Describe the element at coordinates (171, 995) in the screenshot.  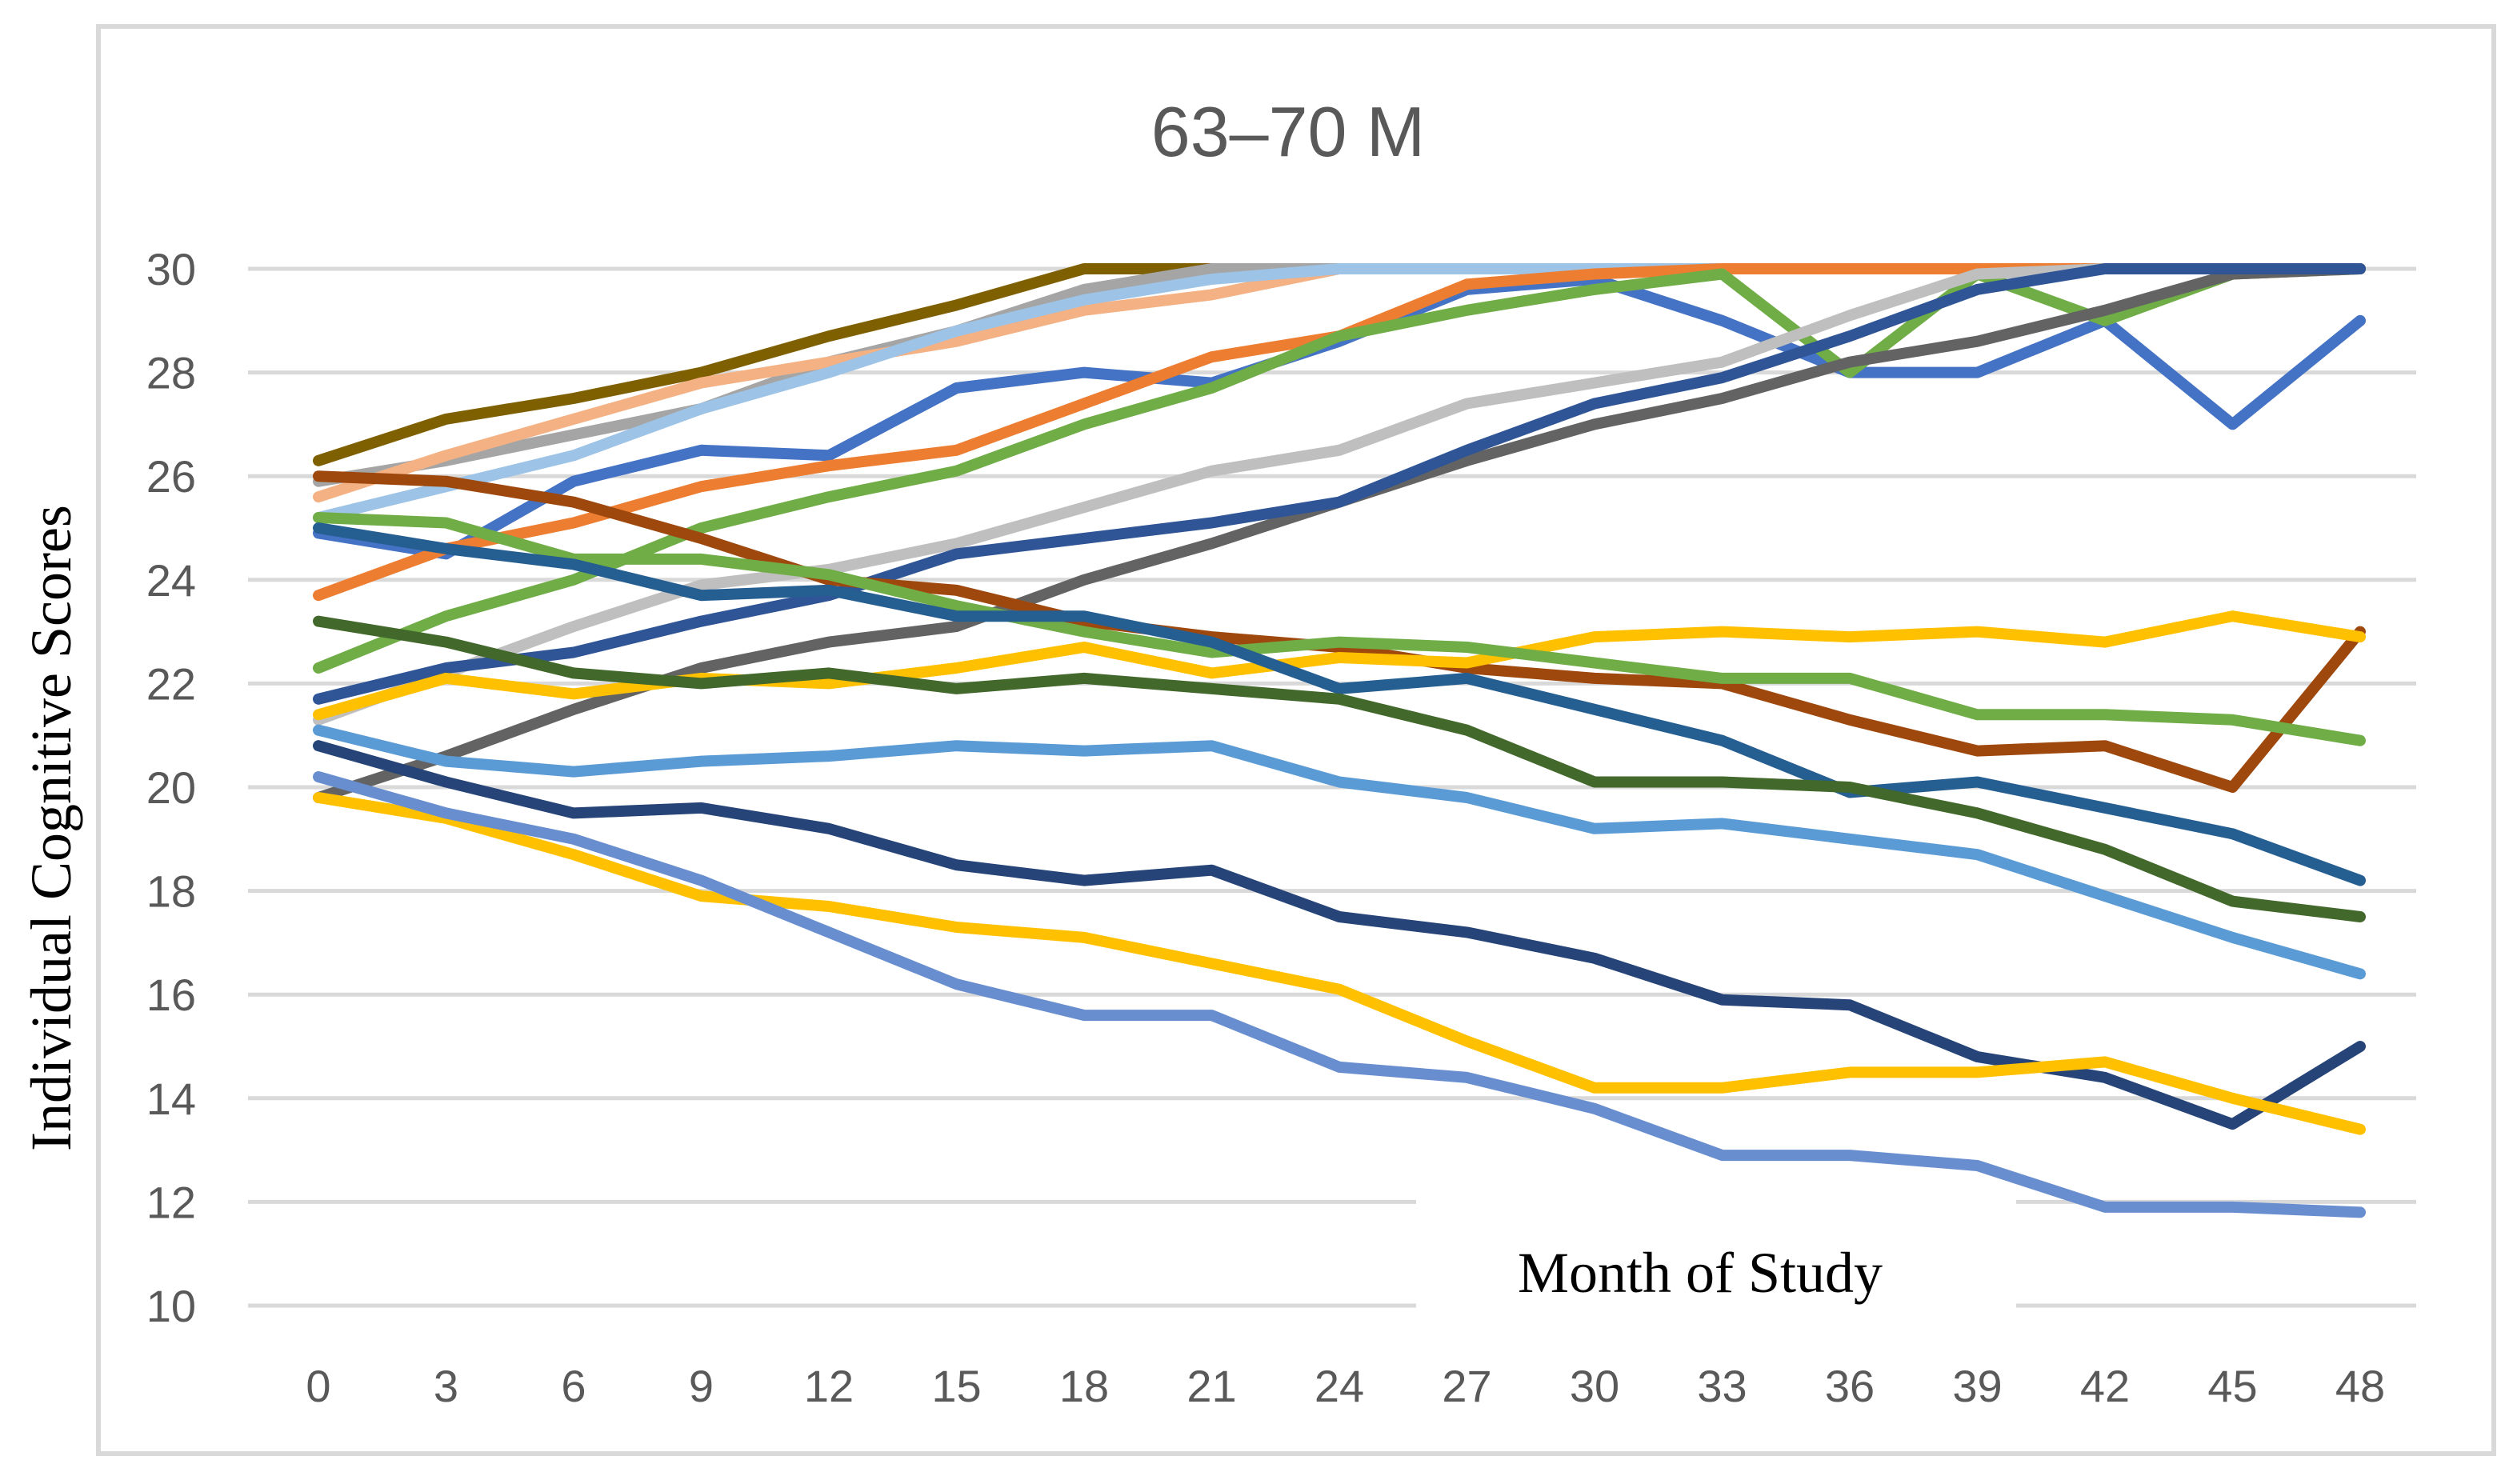
I see `y-tick-label: 16` at that location.